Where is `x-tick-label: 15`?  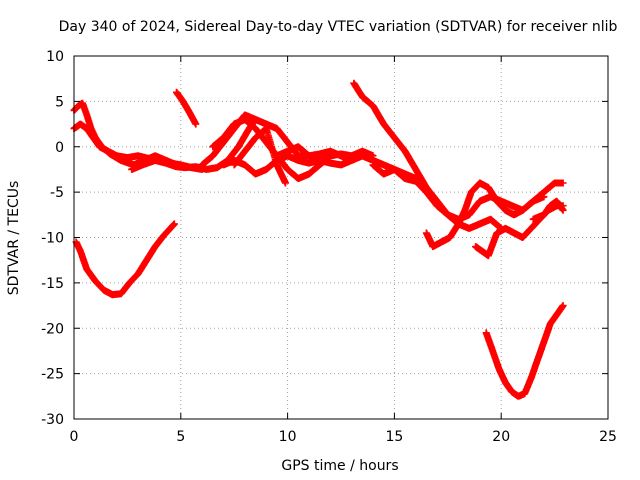
x-tick-label: 15 is located at coordinates (394, 437).